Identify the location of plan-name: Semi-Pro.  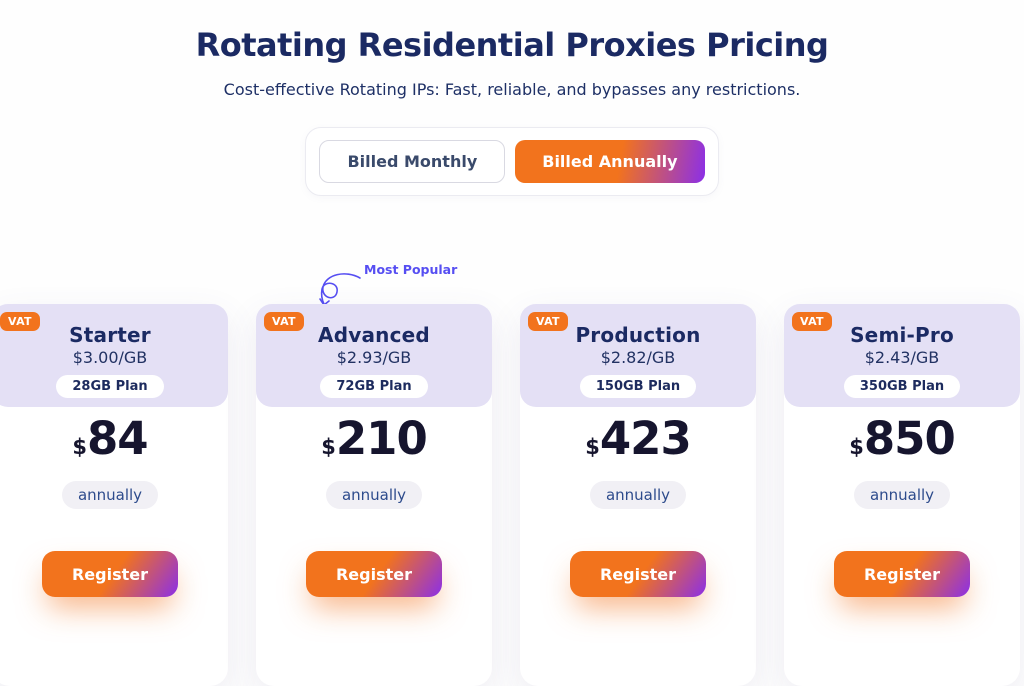
(902, 335).